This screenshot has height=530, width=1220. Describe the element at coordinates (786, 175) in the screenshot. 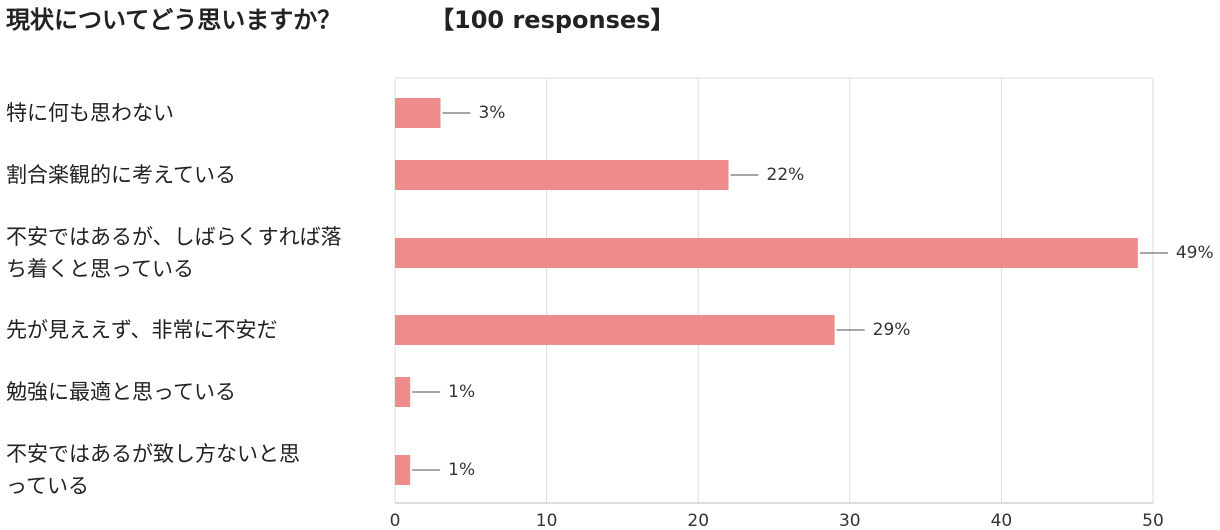

I see `value-label: 22%` at that location.